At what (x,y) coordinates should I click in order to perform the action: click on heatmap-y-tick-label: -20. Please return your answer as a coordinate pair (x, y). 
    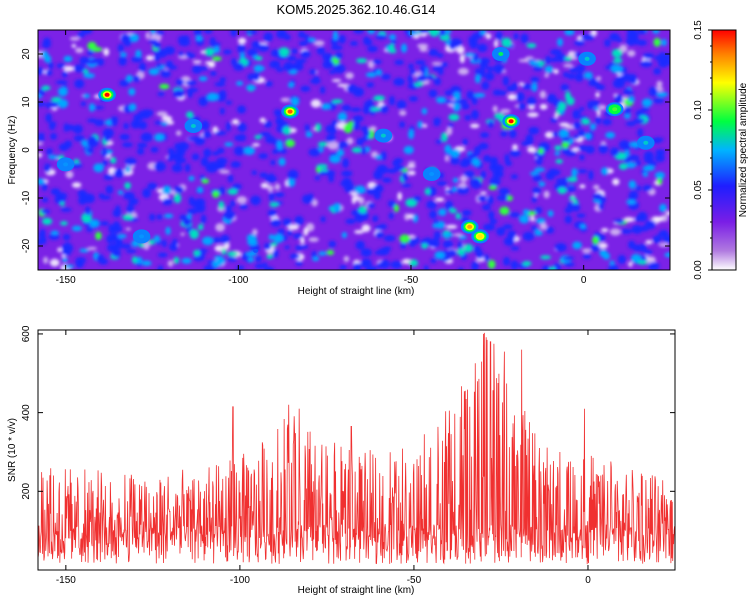
    Looking at the image, I should click on (26, 245).